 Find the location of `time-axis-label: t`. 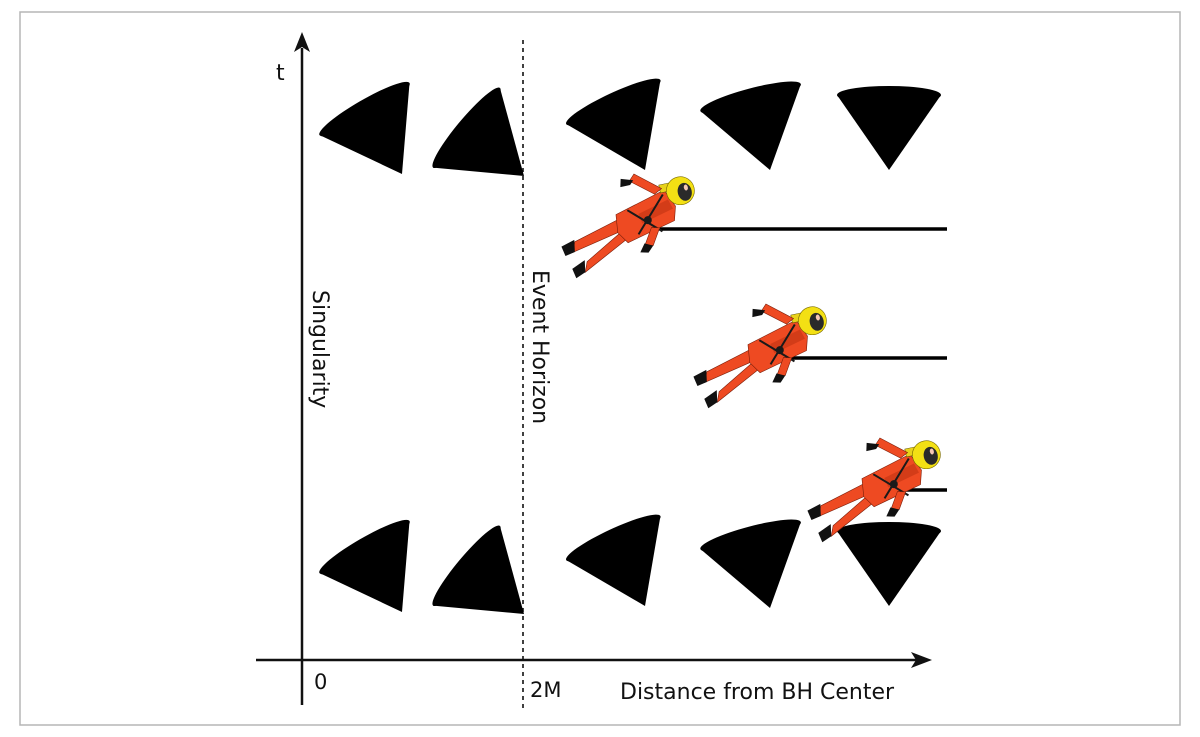

time-axis-label: t is located at coordinates (280, 73).